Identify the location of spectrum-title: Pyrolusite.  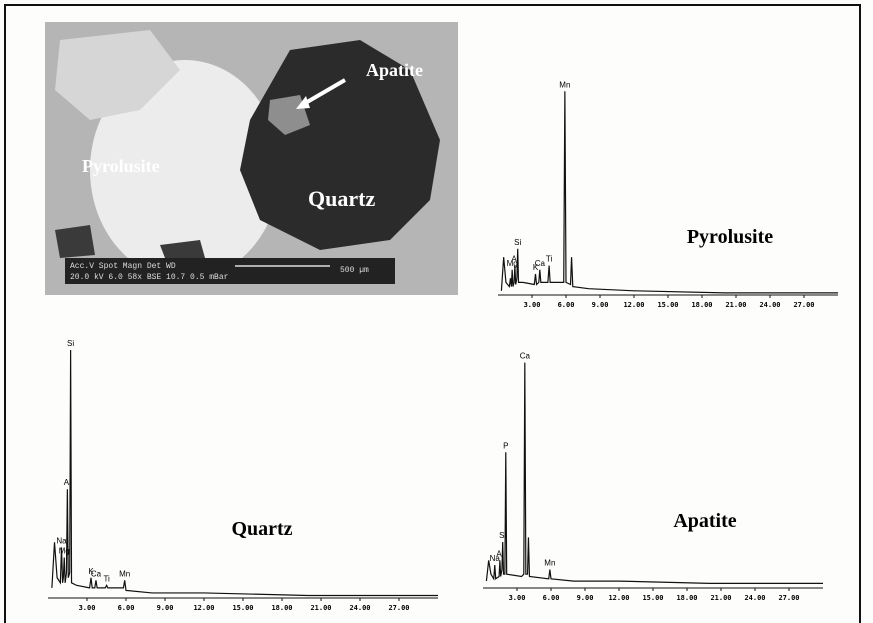
(730, 237).